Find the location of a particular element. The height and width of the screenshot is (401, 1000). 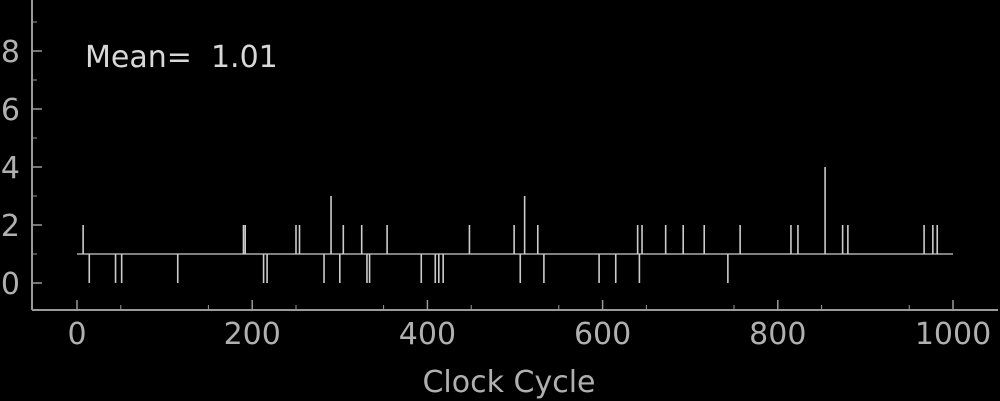

x-tick-label: 200 is located at coordinates (252, 334).